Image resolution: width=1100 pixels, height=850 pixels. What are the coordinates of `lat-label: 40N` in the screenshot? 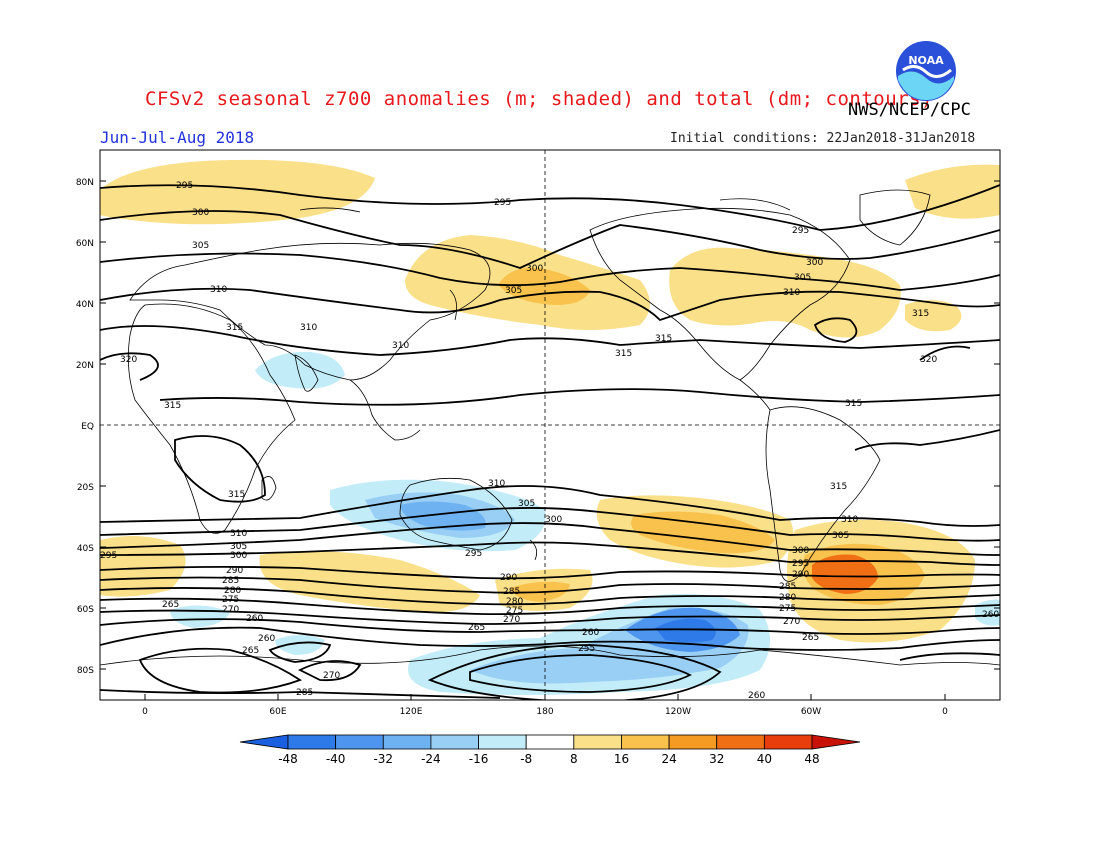 It's located at (85, 305).